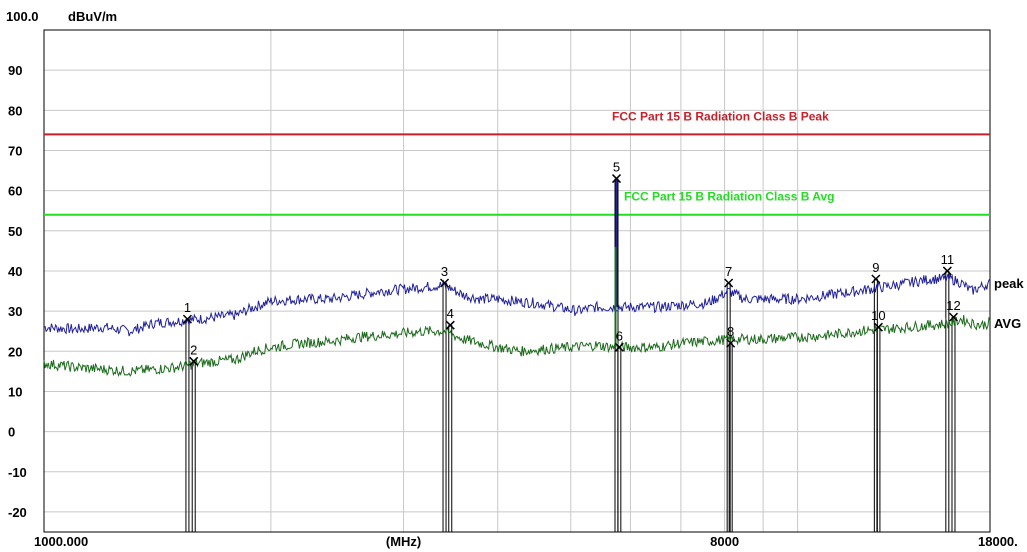  I want to click on marker-label: 4, so click(450, 313).